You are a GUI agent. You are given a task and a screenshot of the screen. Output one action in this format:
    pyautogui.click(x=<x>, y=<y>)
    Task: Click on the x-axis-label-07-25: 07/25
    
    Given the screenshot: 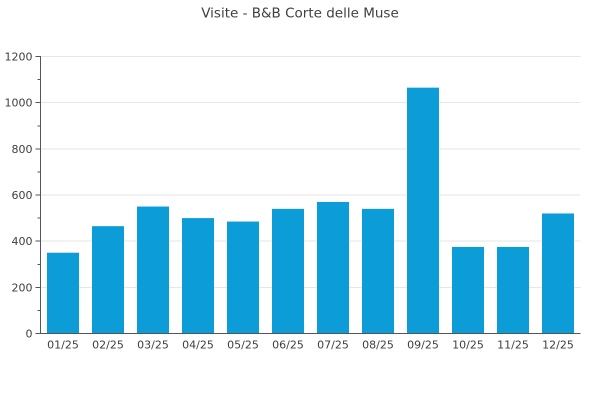 What is the action you would take?
    pyautogui.click(x=333, y=345)
    